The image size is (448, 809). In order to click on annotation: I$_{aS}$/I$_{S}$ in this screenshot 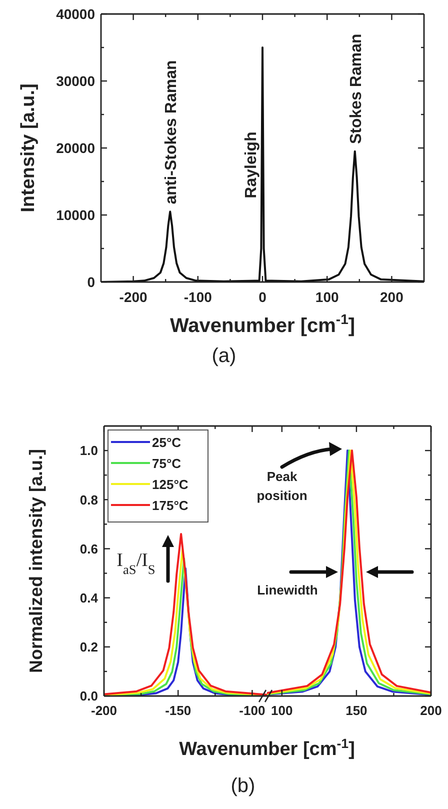, I will do `click(136, 563)`.